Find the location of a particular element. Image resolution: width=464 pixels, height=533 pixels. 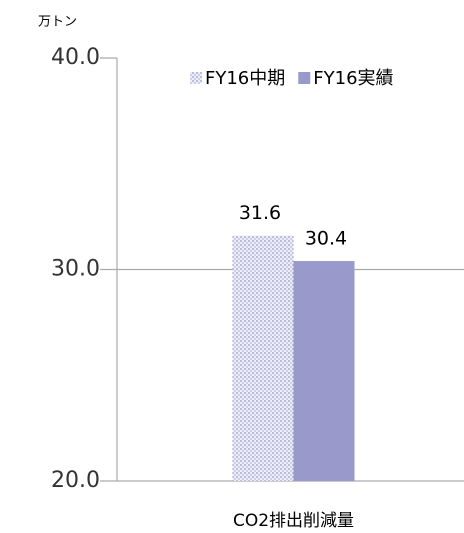

legend-label: FY16中期 is located at coordinates (245, 78).